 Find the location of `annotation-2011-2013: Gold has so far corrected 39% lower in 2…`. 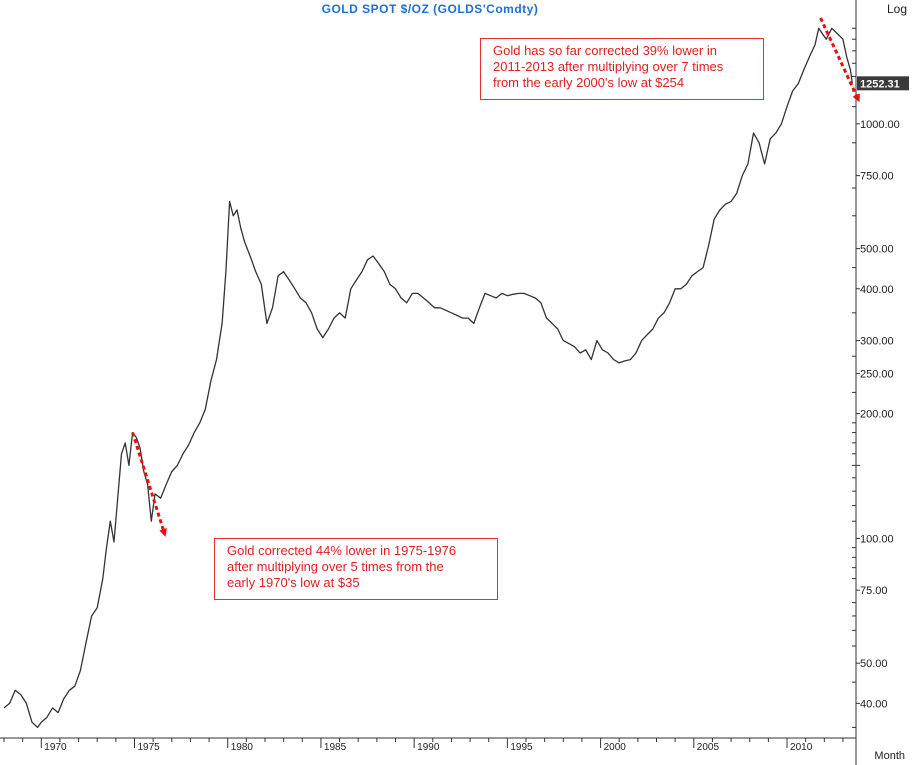

annotation-2011-2013: Gold has so far corrected 39% lower in 2… is located at coordinates (622, 69).